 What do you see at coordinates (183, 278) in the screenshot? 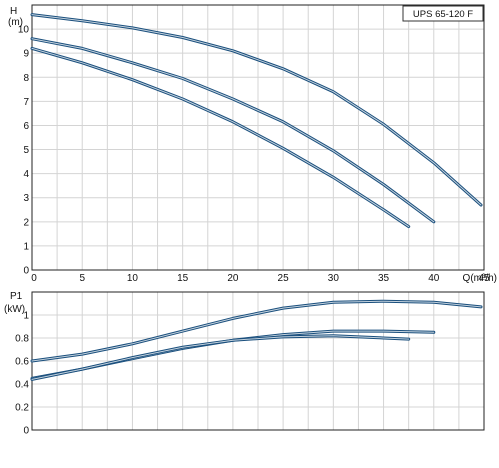
I see `head-x-tick-label: 15` at bounding box center [183, 278].